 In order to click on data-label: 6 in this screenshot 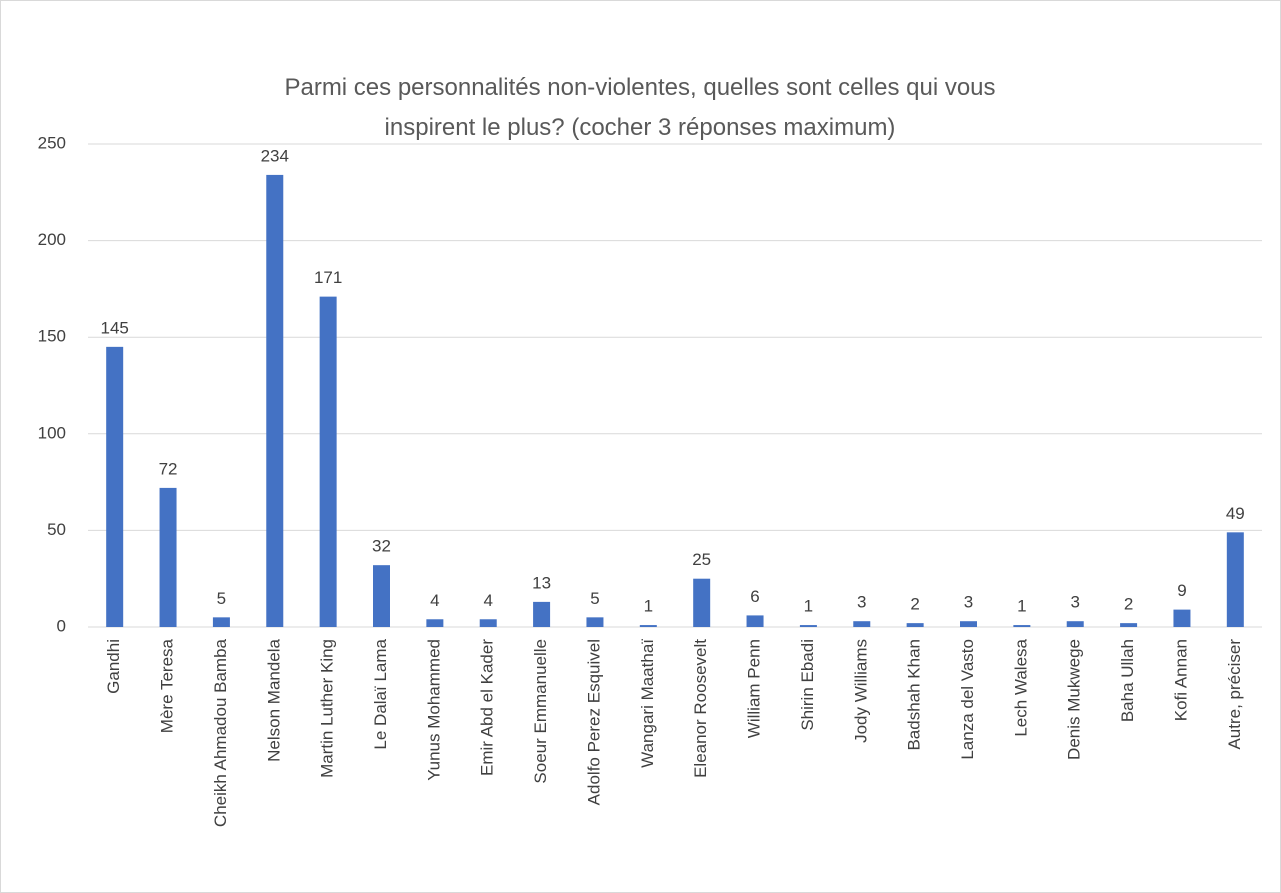, I will do `click(754, 596)`.